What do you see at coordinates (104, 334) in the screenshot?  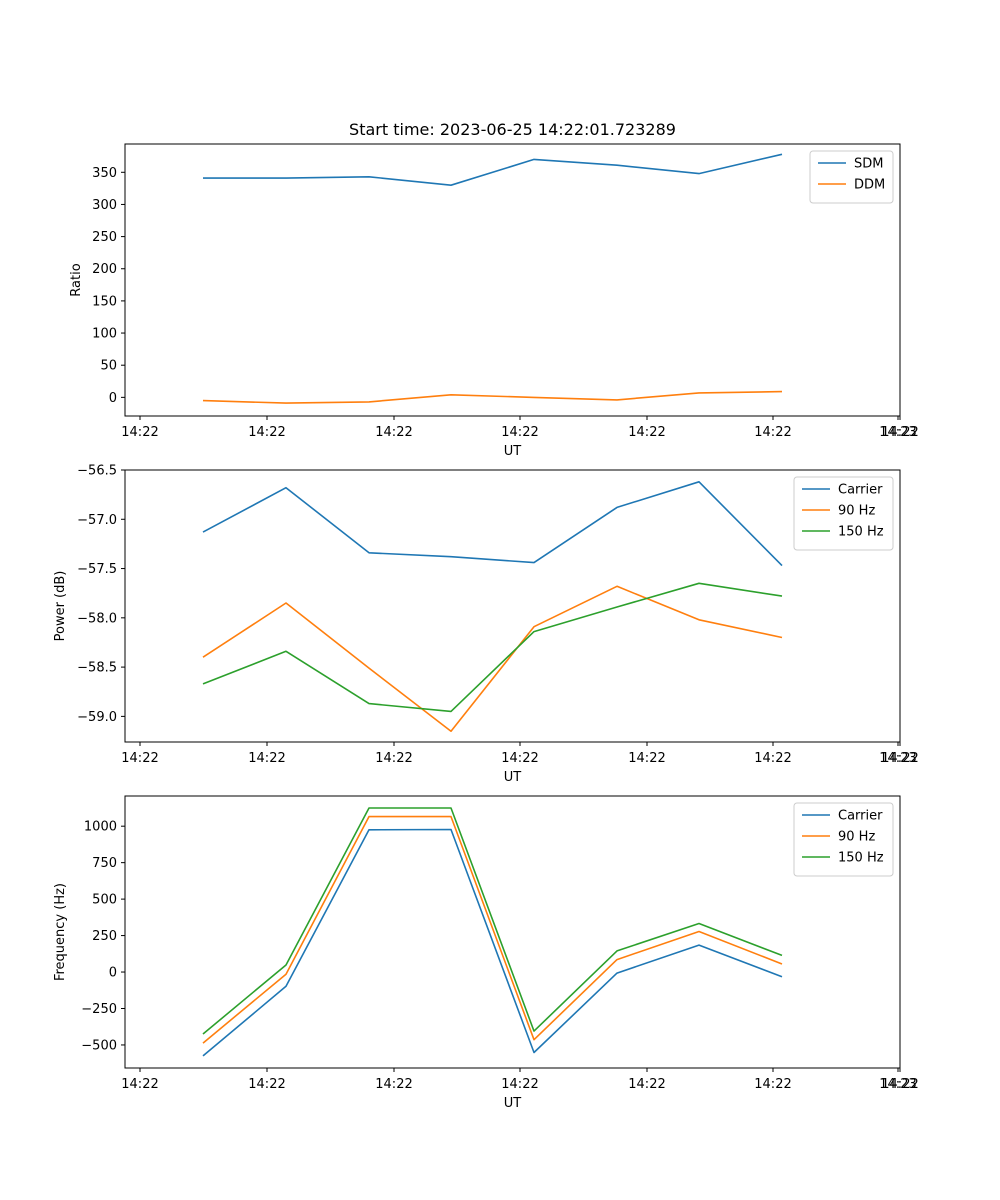 I see `y-tick-label: 100` at bounding box center [104, 334].